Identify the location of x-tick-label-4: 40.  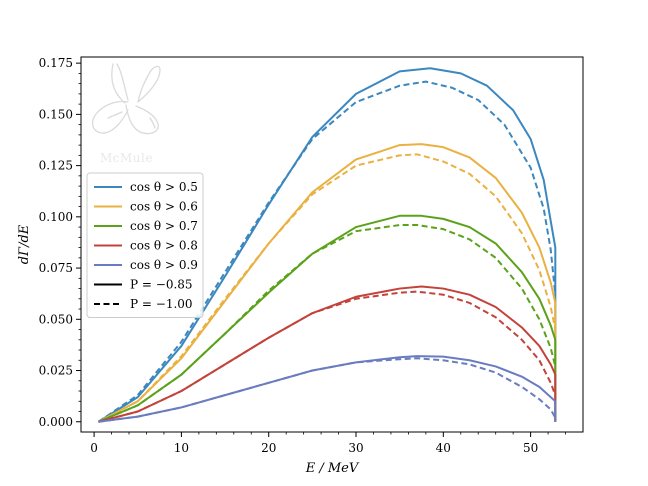
(443, 448).